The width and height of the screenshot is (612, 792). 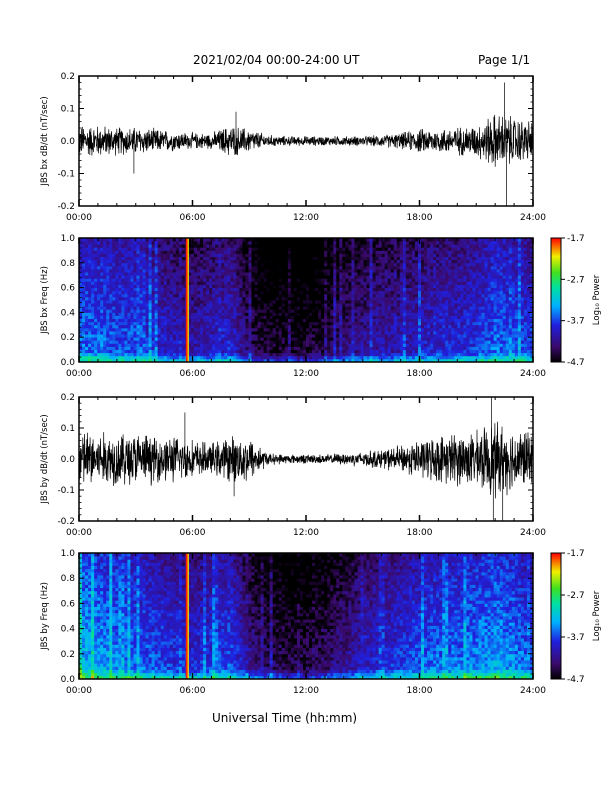 I want to click on x-tick-label: 00:00, so click(x=79, y=218).